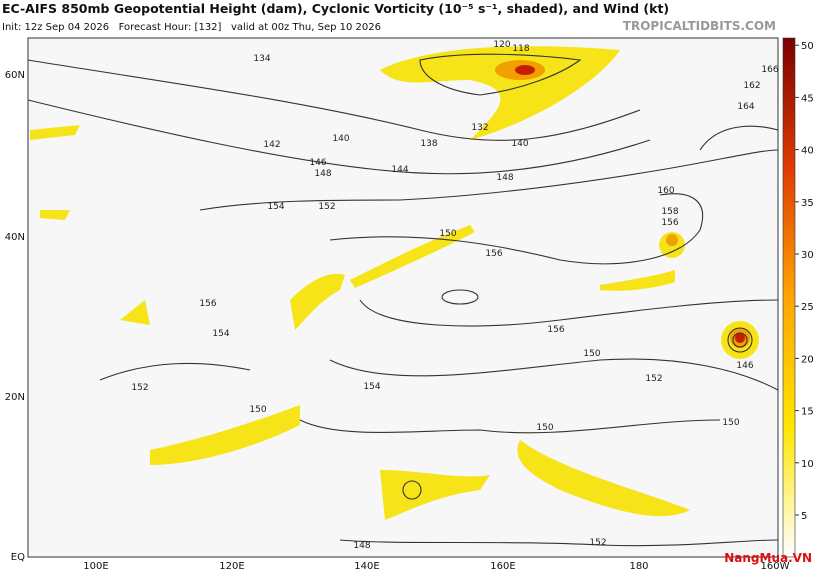  What do you see at coordinates (807, 98) in the screenshot?
I see `colorbar-tick-label: 45` at bounding box center [807, 98].